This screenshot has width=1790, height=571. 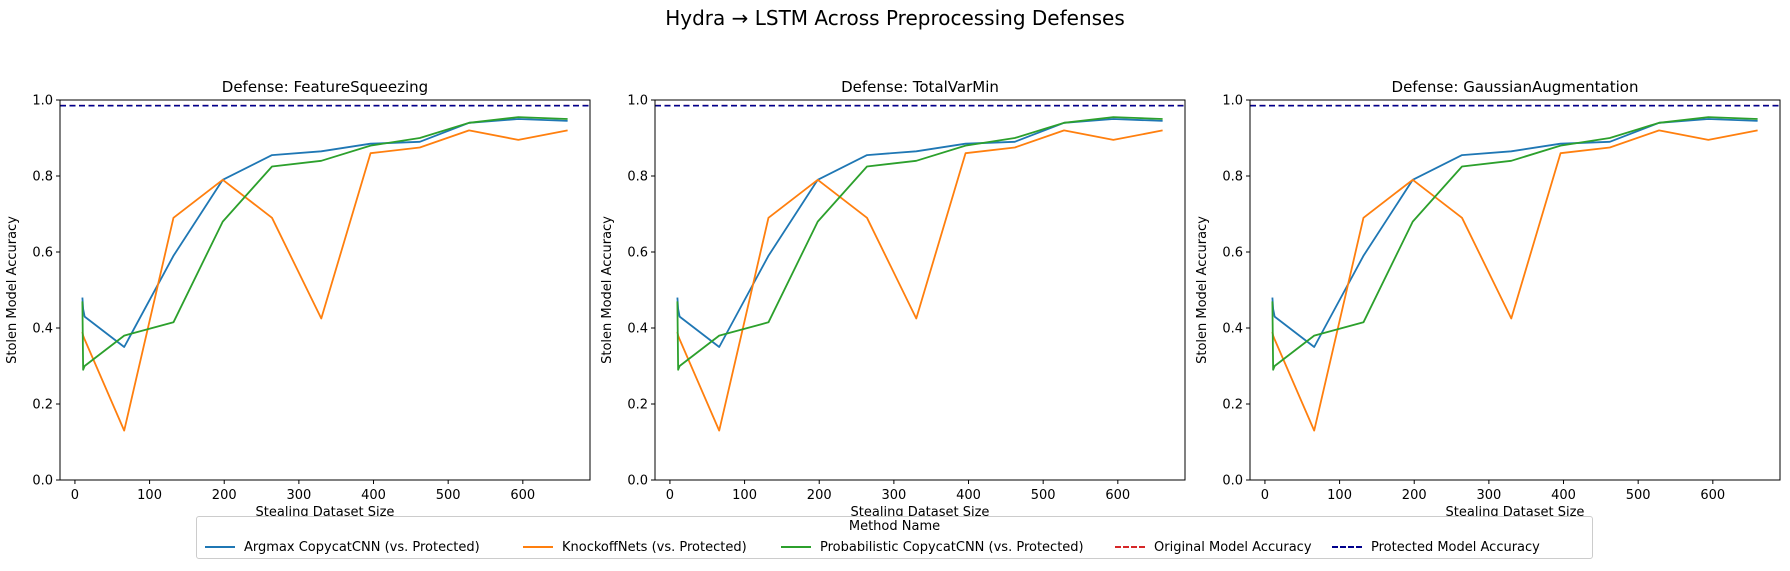 What do you see at coordinates (362, 547) in the screenshot?
I see `legend-label: Argmax CopycatCNN (vs. Protected)` at bounding box center [362, 547].